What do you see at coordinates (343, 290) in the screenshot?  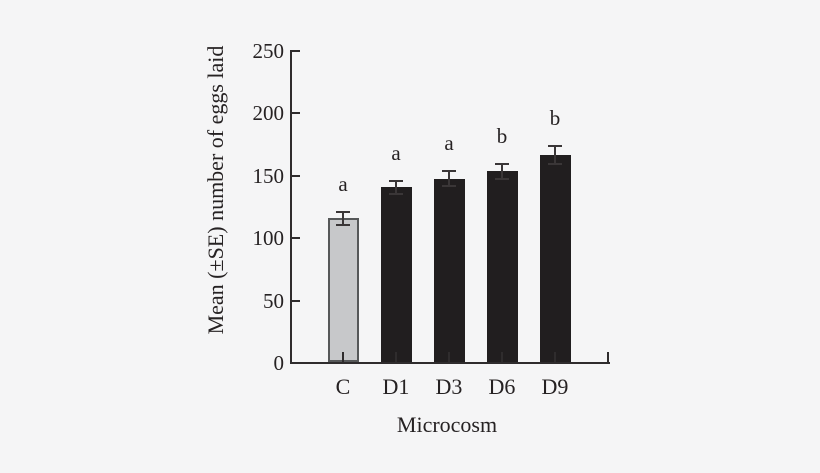 I see `bar-C` at bounding box center [343, 290].